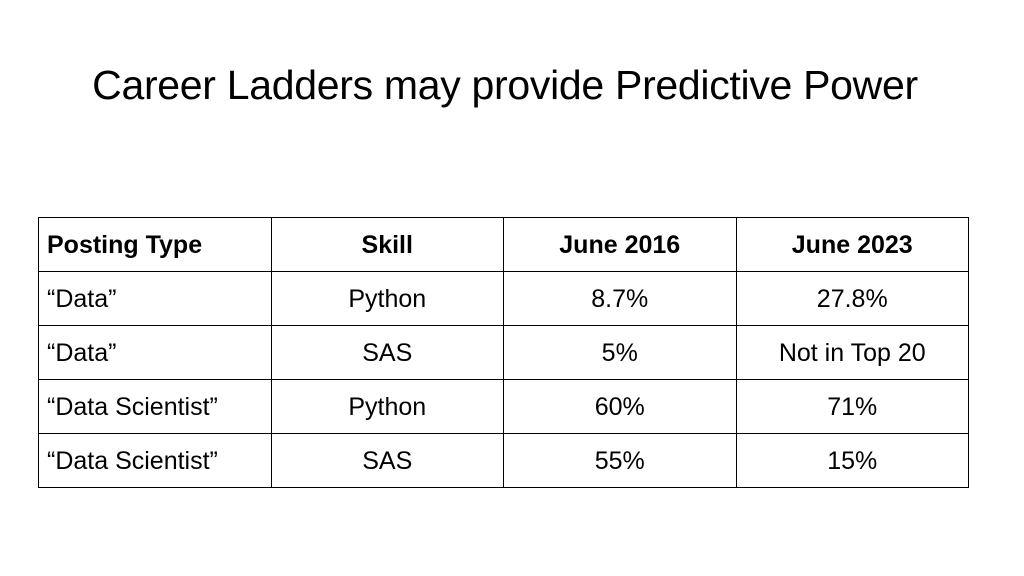  I want to click on table-row: “Data” Python 8.7% 27.8%, so click(503, 298).